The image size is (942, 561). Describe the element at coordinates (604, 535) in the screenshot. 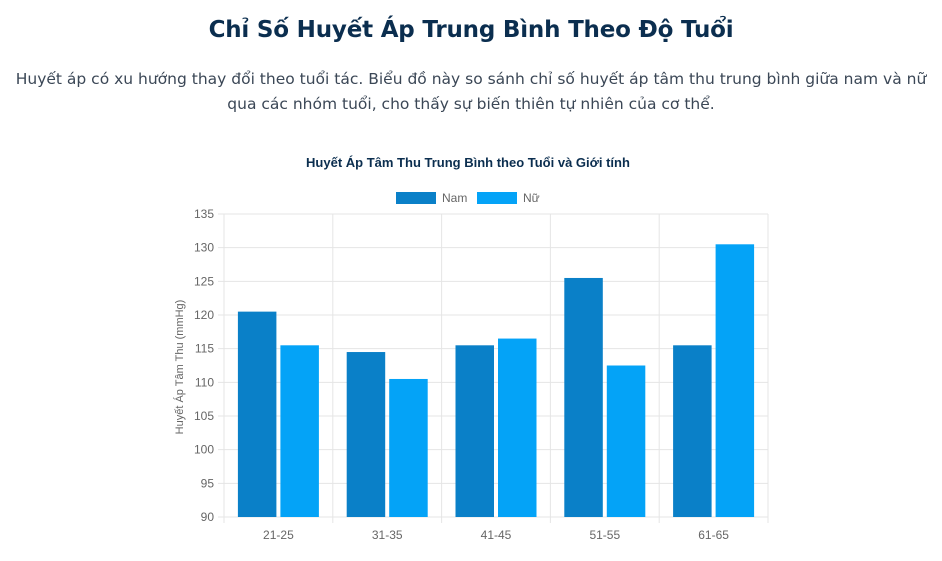

I see `x-tick-label: 51-55` at that location.